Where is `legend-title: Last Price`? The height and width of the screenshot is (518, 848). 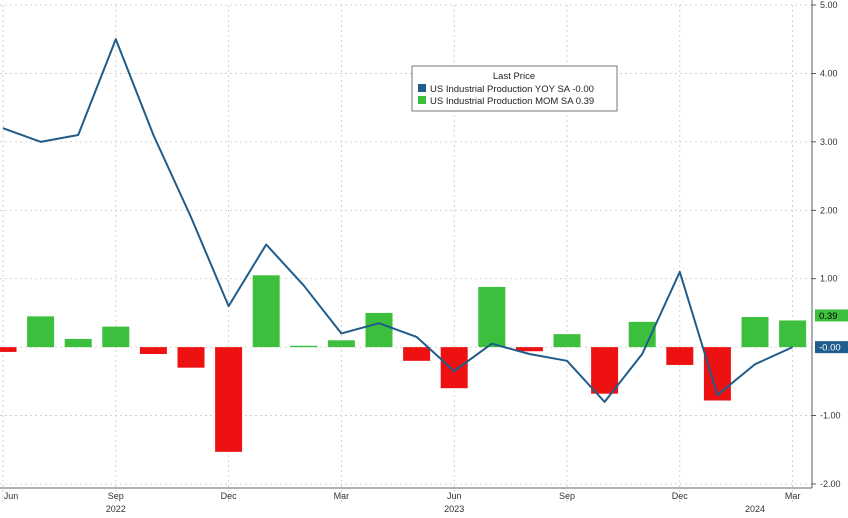 legend-title: Last Price is located at coordinates (514, 76).